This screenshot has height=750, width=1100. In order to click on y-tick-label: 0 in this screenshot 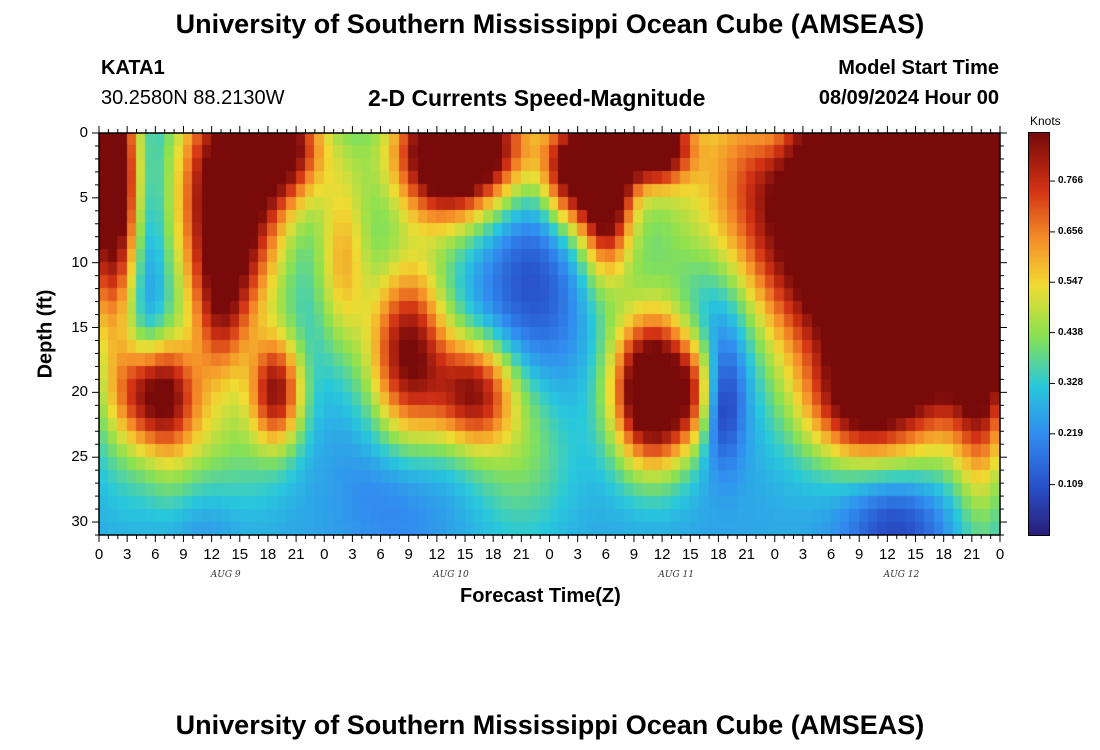, I will do `click(83, 132)`.